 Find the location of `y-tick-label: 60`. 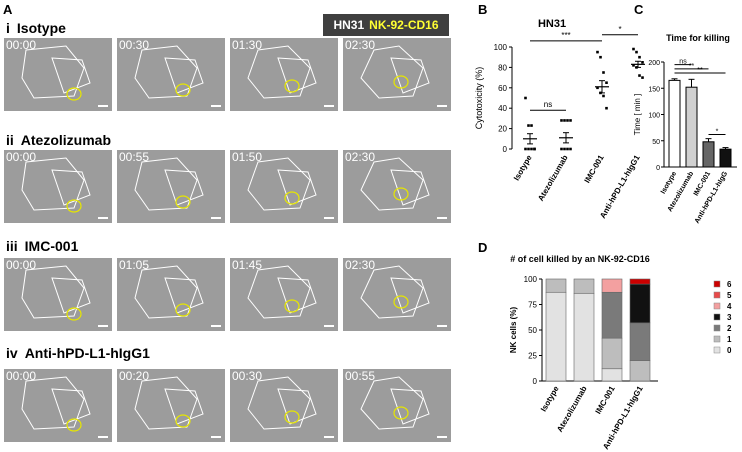

y-tick-label: 60 is located at coordinates (502, 88).